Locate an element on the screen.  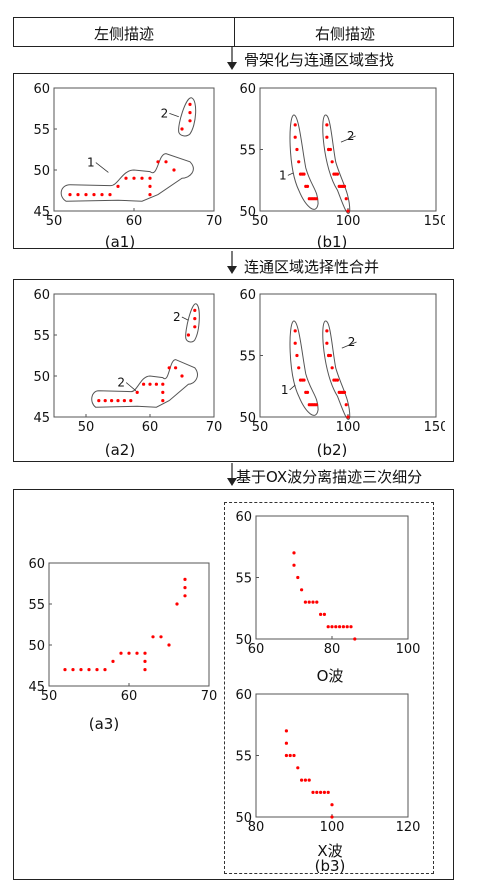
x-tick-label: 150 is located at coordinates (434, 221).